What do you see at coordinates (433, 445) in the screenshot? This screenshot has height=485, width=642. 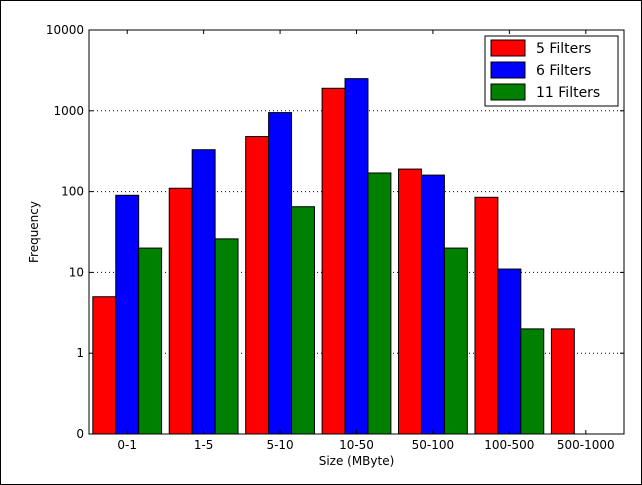 I see `x-tick-label: 50-100` at bounding box center [433, 445].